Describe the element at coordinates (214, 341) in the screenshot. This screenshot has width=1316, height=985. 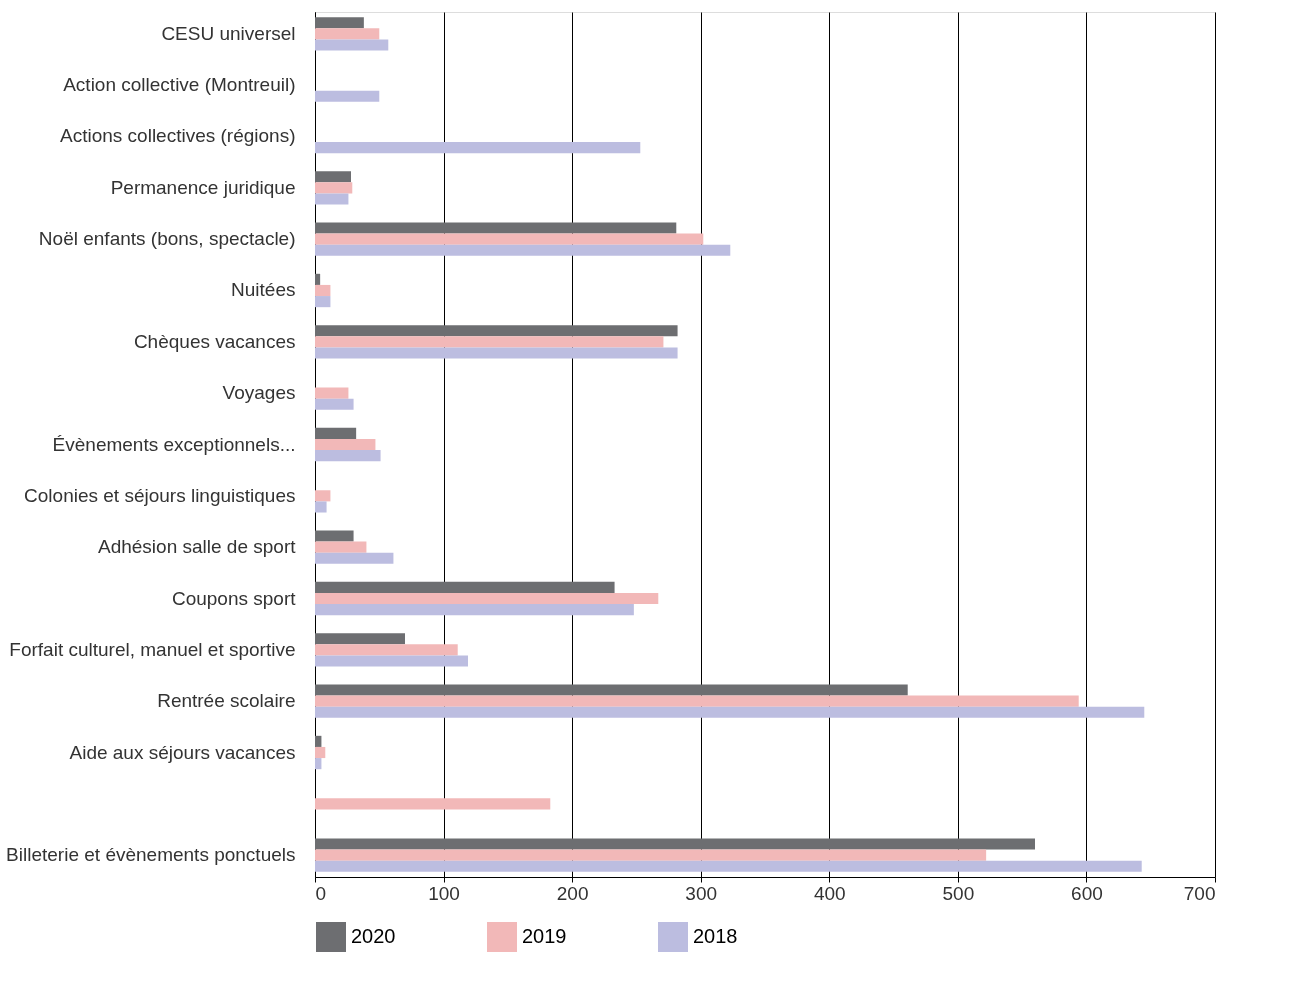
I see `y-tick-label: Chèques vacances` at that location.